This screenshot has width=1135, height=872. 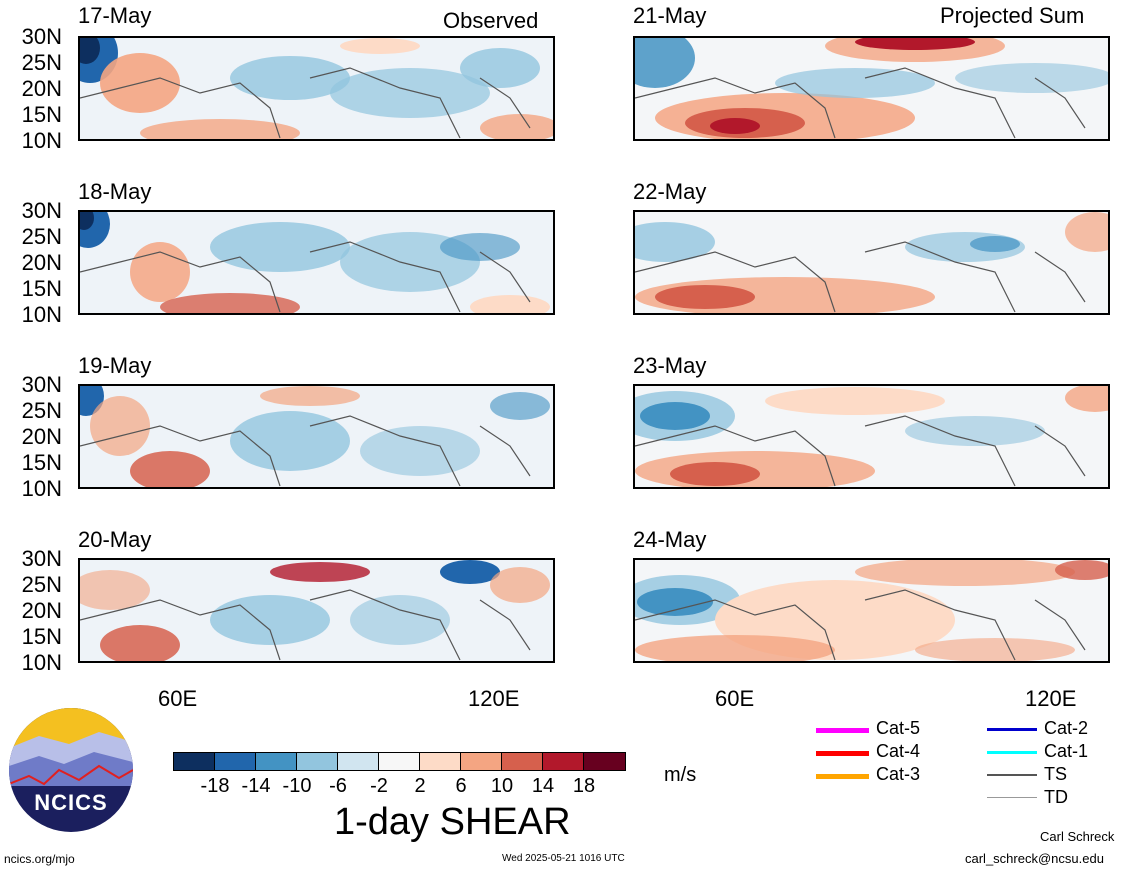 What do you see at coordinates (115, 365) in the screenshot?
I see `panel-date: 19-May` at bounding box center [115, 365].